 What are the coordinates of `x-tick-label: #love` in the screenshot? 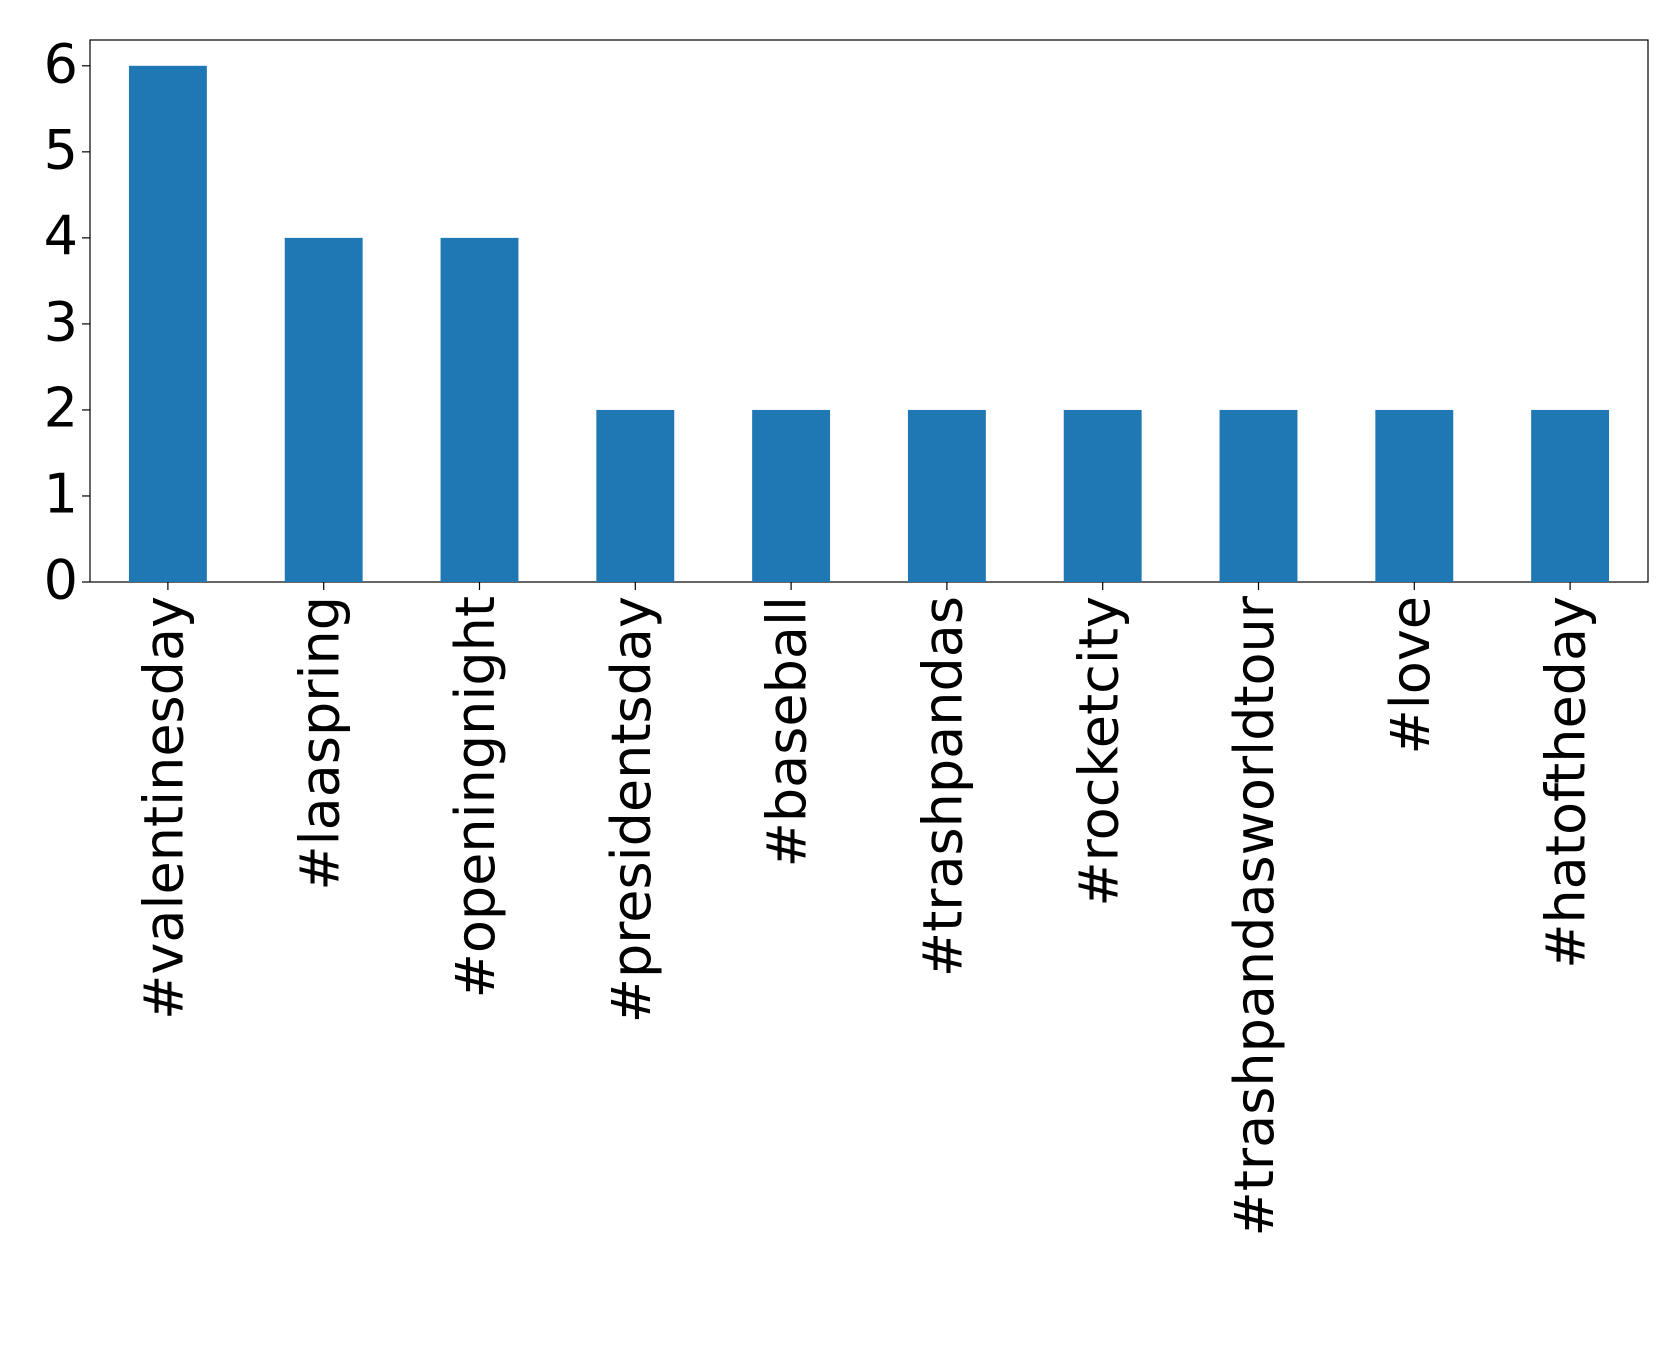 It's located at (1410, 675).